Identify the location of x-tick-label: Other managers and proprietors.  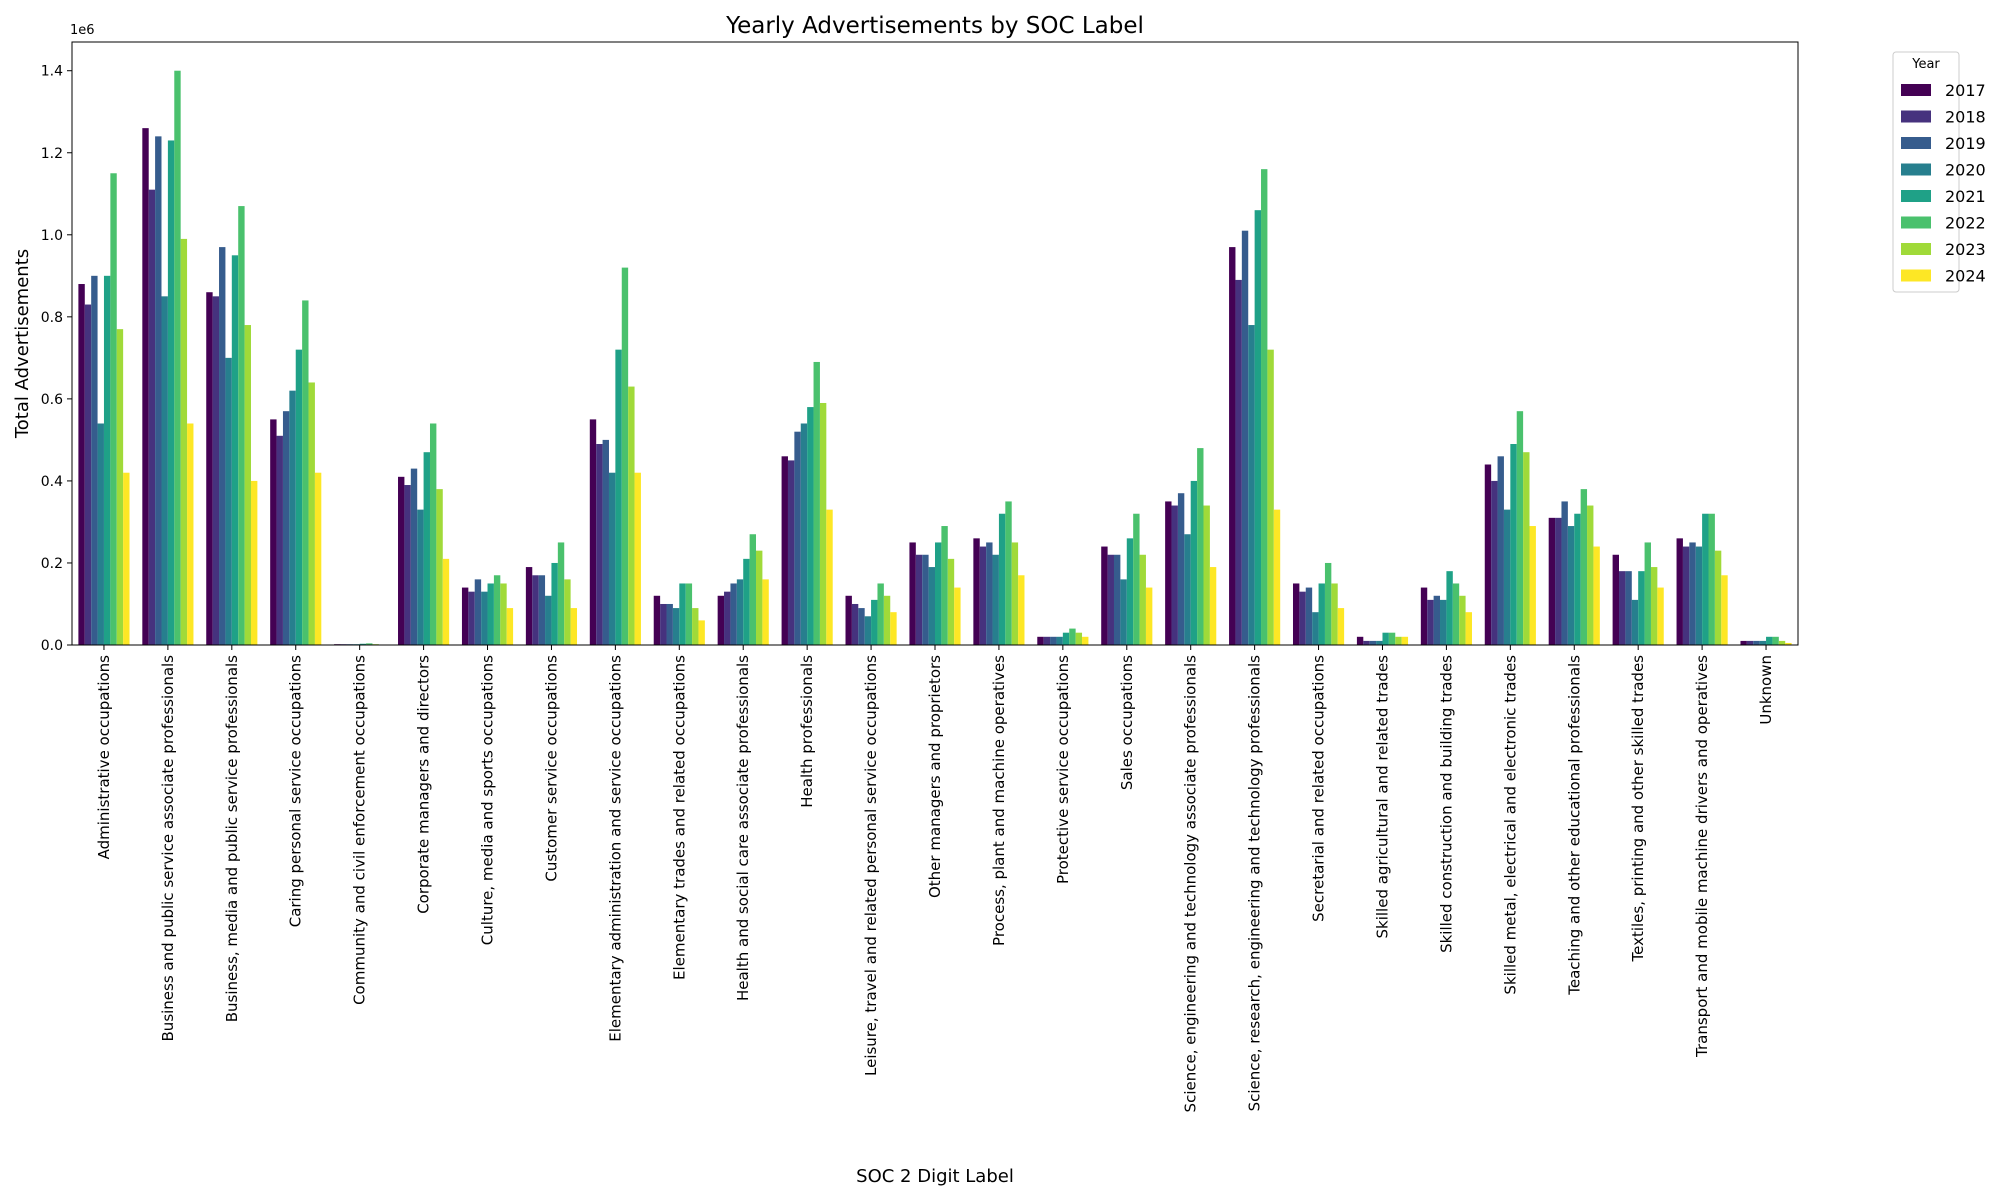
(935, 776).